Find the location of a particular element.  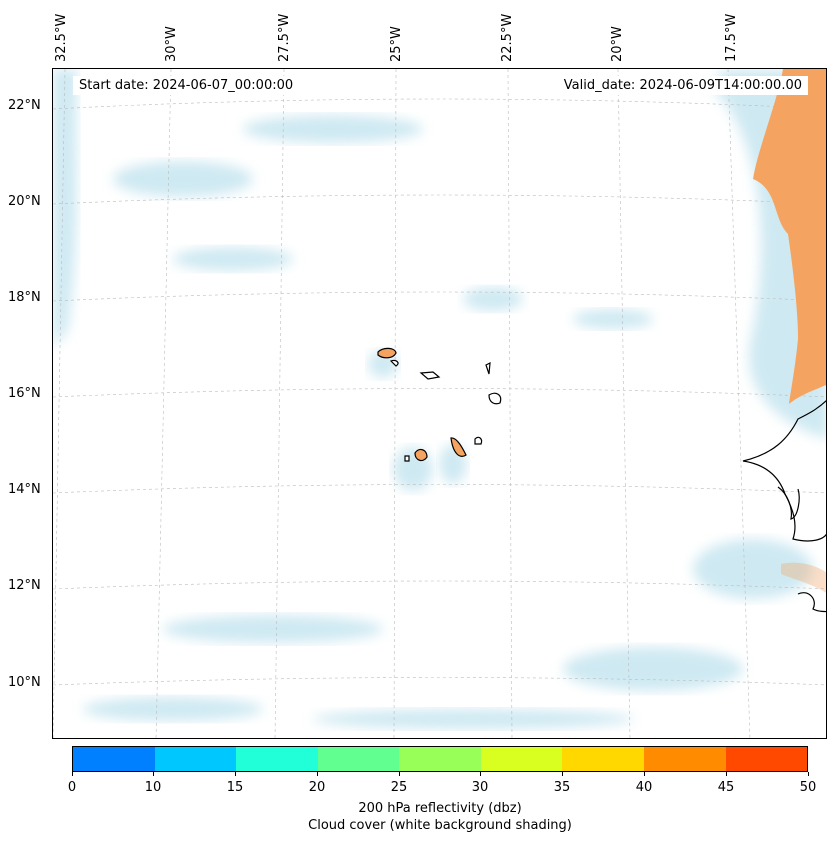

colorbar is located at coordinates (440, 759).